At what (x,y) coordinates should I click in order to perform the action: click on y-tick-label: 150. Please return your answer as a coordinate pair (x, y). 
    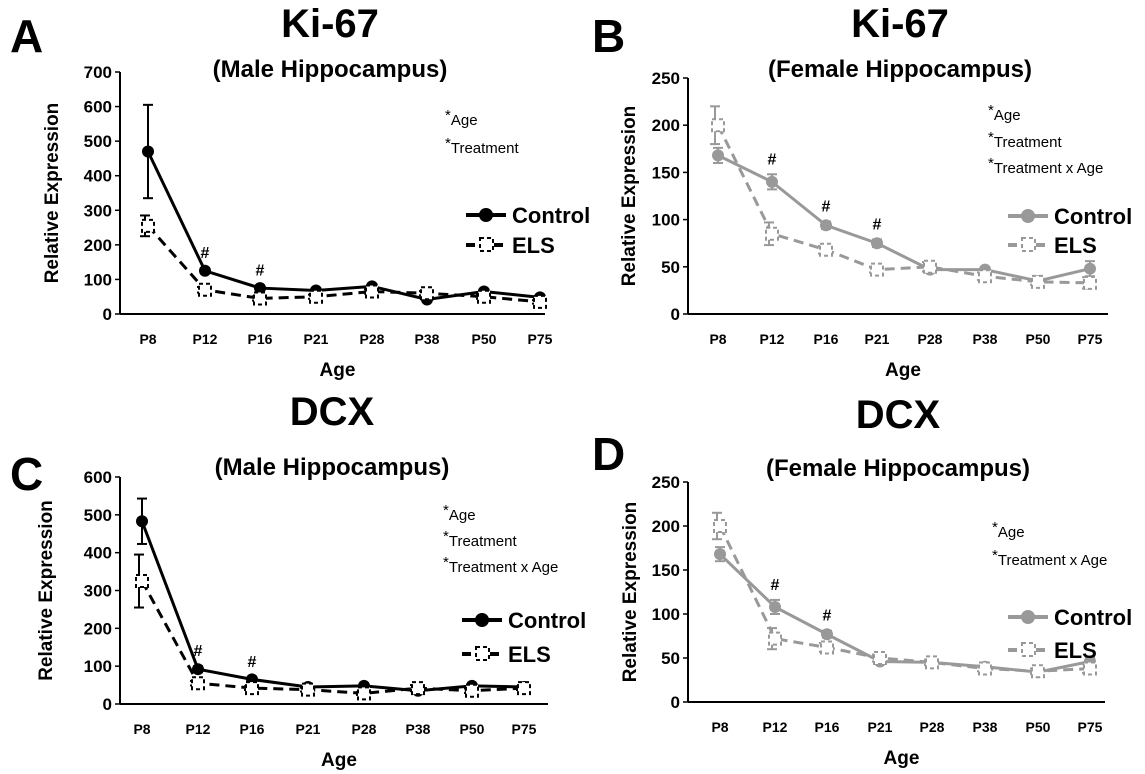
    Looking at the image, I should click on (666, 570).